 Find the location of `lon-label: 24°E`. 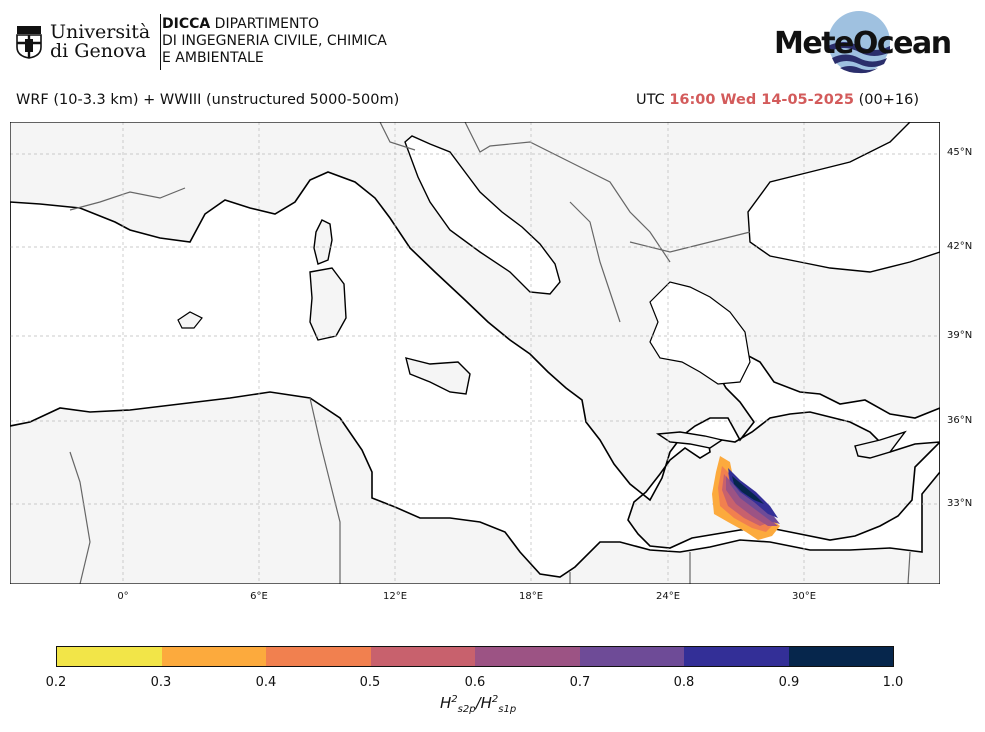

lon-label: 24°E is located at coordinates (668, 596).